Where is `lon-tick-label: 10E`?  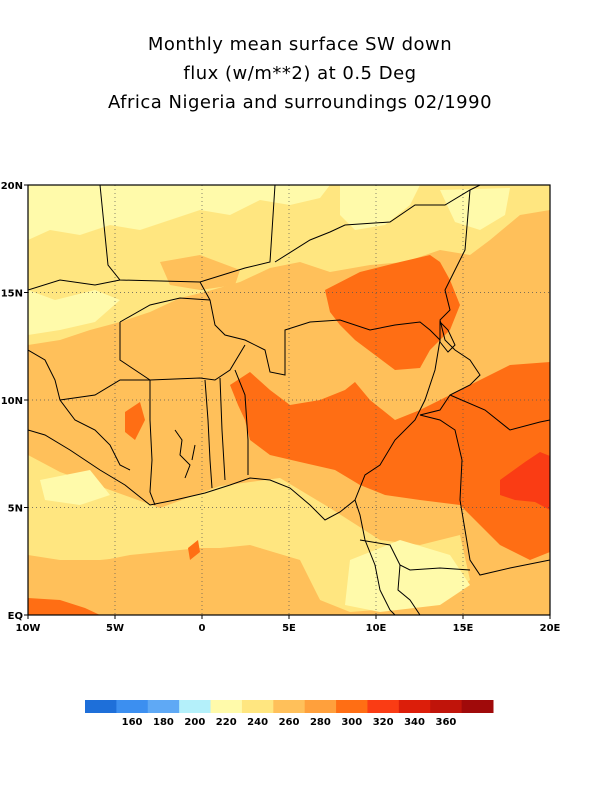 lon-tick-label: 10E is located at coordinates (376, 628).